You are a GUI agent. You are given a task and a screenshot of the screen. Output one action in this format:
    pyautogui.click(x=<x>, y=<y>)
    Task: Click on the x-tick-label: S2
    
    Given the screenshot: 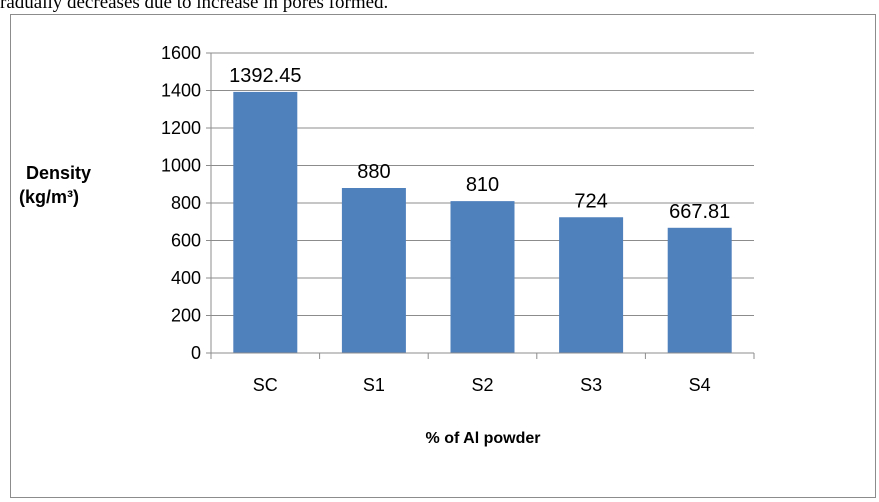 What is the action you would take?
    pyautogui.click(x=482, y=385)
    